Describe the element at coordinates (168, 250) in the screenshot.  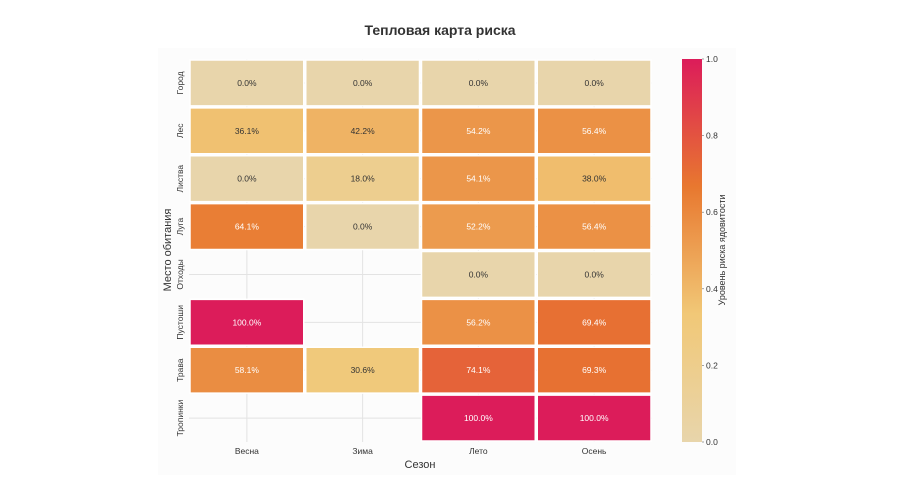
I see `y-axis-label: Место обитания` at that location.